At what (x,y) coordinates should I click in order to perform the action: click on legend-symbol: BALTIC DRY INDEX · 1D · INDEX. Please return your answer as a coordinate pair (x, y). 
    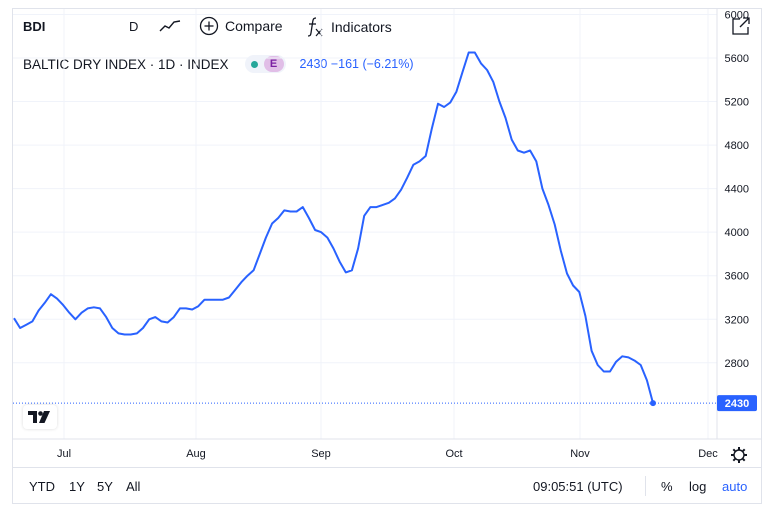
    Looking at the image, I should click on (126, 64).